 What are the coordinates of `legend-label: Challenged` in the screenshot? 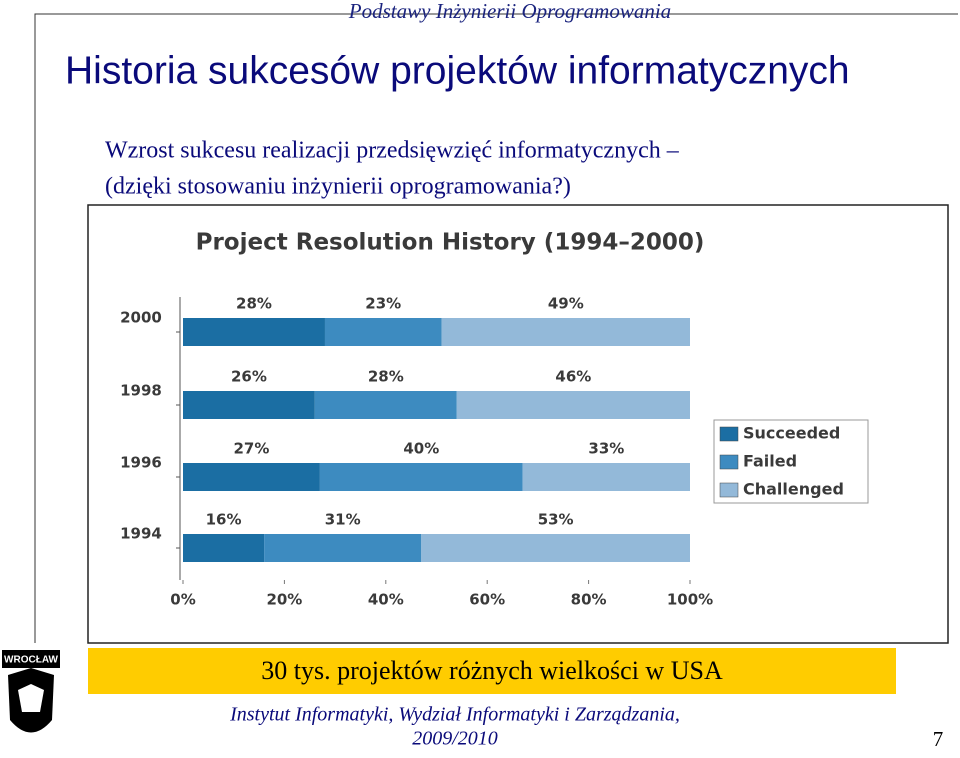 It's located at (793, 489).